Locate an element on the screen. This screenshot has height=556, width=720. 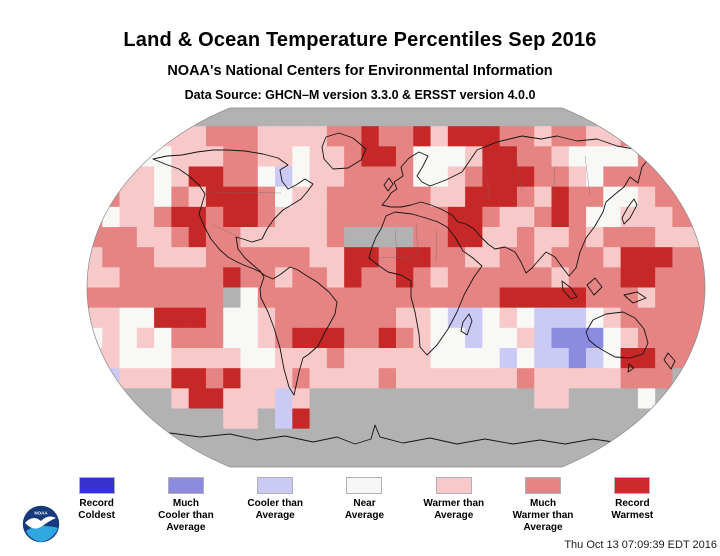
legend-label: Much Cooler than Average is located at coordinates (186, 515).